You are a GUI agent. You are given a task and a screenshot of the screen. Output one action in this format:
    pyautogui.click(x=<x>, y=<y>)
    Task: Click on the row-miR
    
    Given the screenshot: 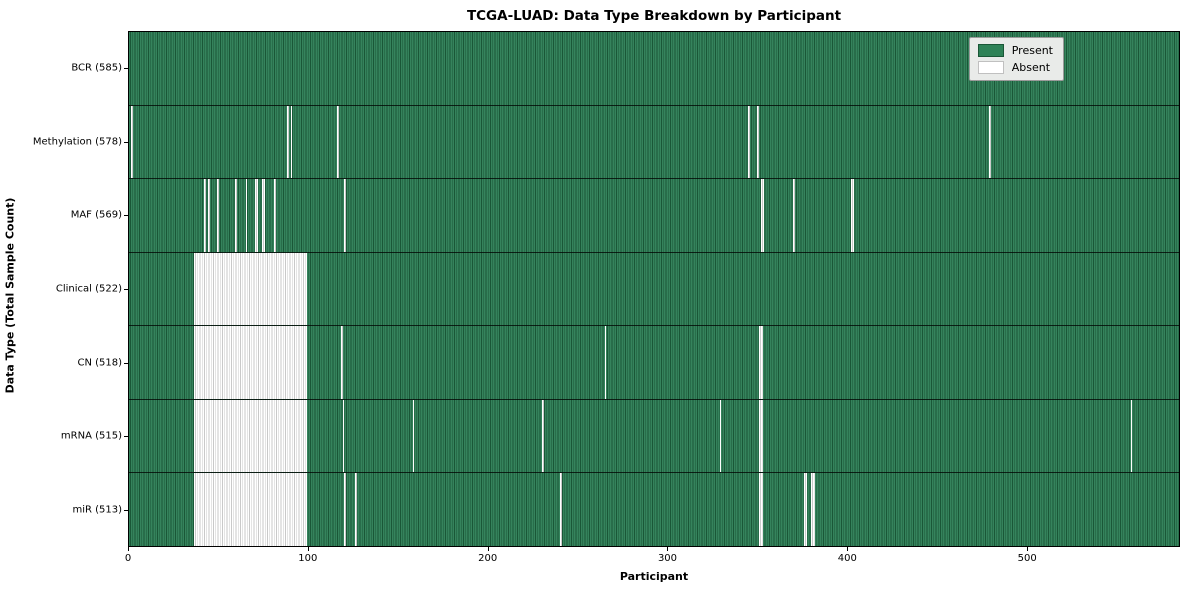 What is the action you would take?
    pyautogui.click(x=654, y=510)
    